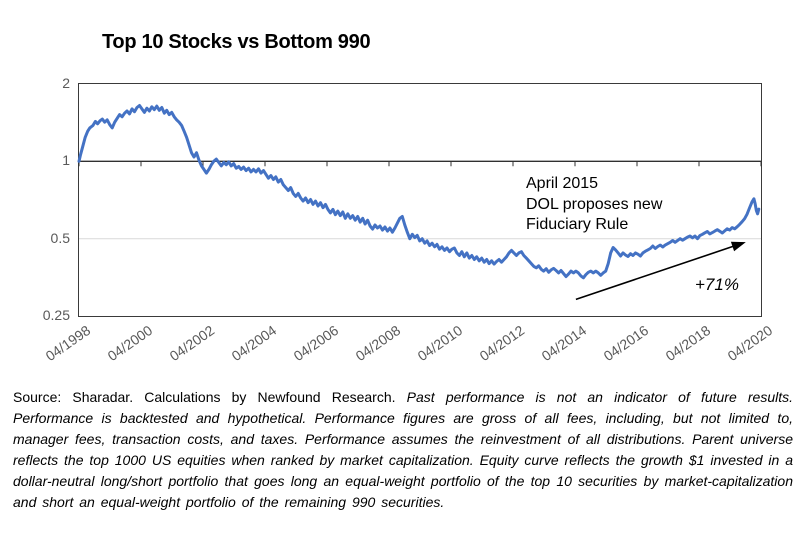 The width and height of the screenshot is (806, 543). Describe the element at coordinates (378, 343) in the screenshot. I see `x-tick-label: 04/2008` at that location.